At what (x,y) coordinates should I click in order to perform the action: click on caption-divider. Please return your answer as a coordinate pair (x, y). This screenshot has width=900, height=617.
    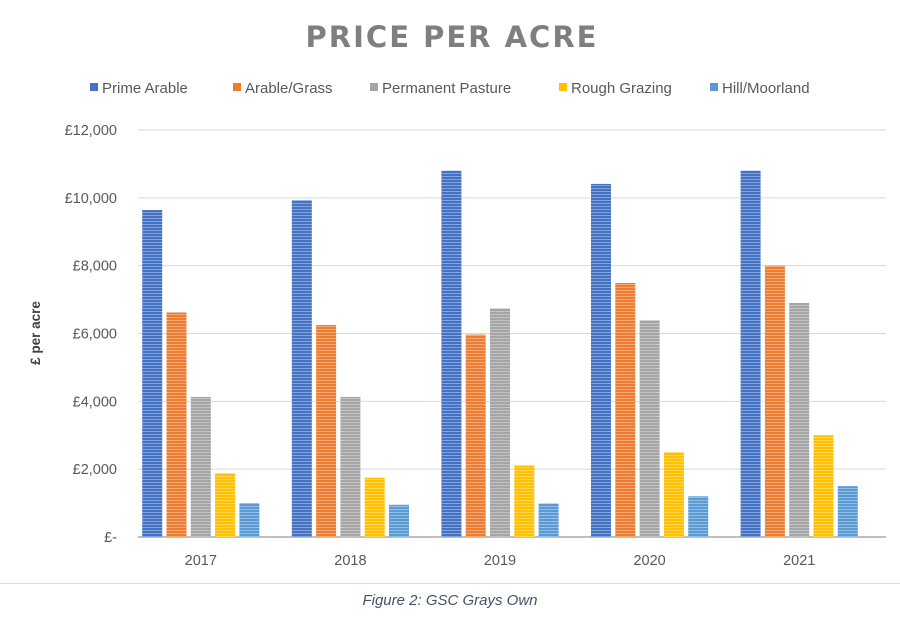
    Looking at the image, I should click on (450, 583).